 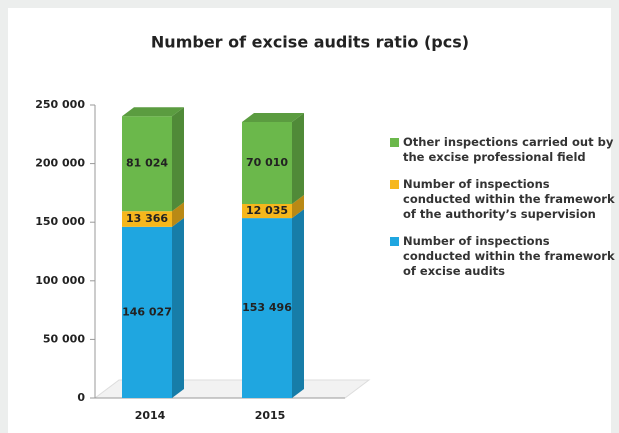 What do you see at coordinates (60, 104) in the screenshot?
I see `y-tick-label: 250 000` at bounding box center [60, 104].